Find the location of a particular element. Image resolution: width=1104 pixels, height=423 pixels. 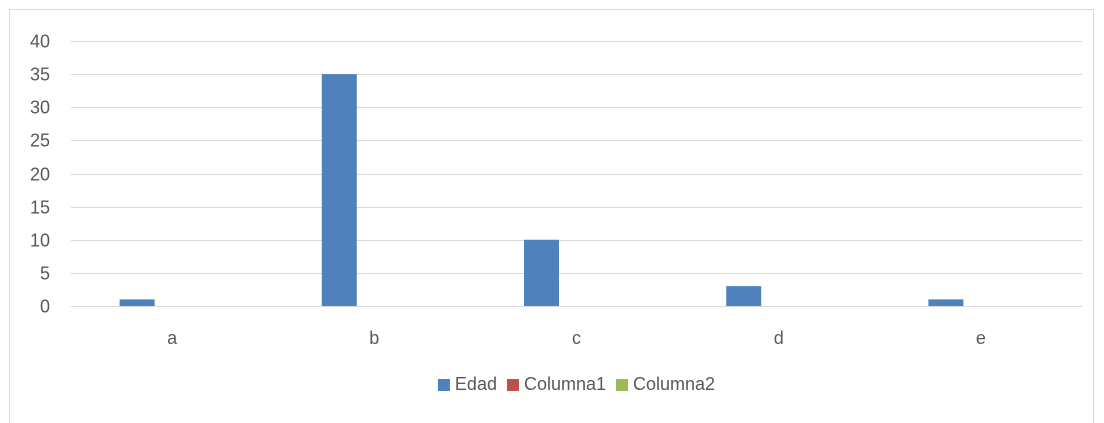

legend-label-columna1: Columna1 is located at coordinates (565, 384).